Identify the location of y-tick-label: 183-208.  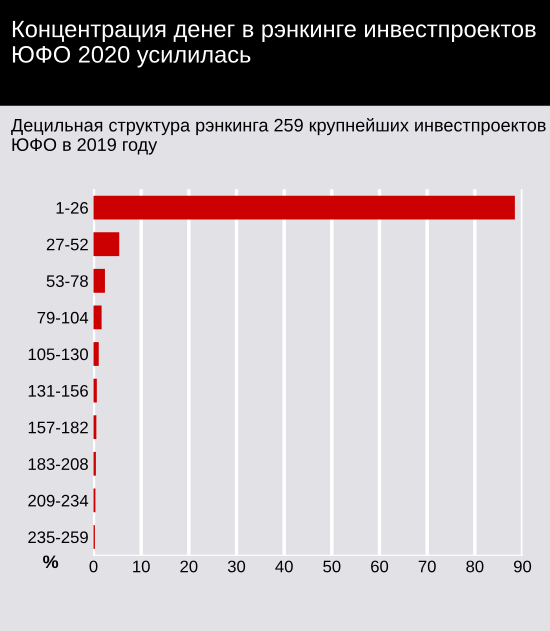
(58, 464).